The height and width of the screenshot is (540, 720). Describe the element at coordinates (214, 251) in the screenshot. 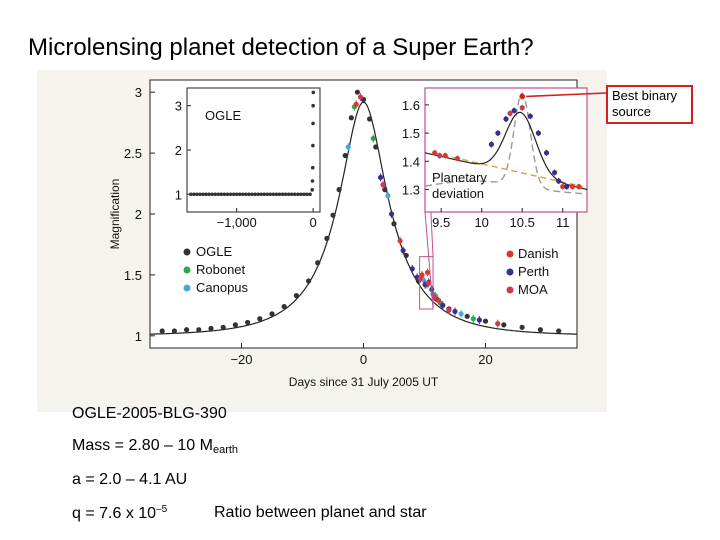

I see `legend-label: OGLE` at that location.